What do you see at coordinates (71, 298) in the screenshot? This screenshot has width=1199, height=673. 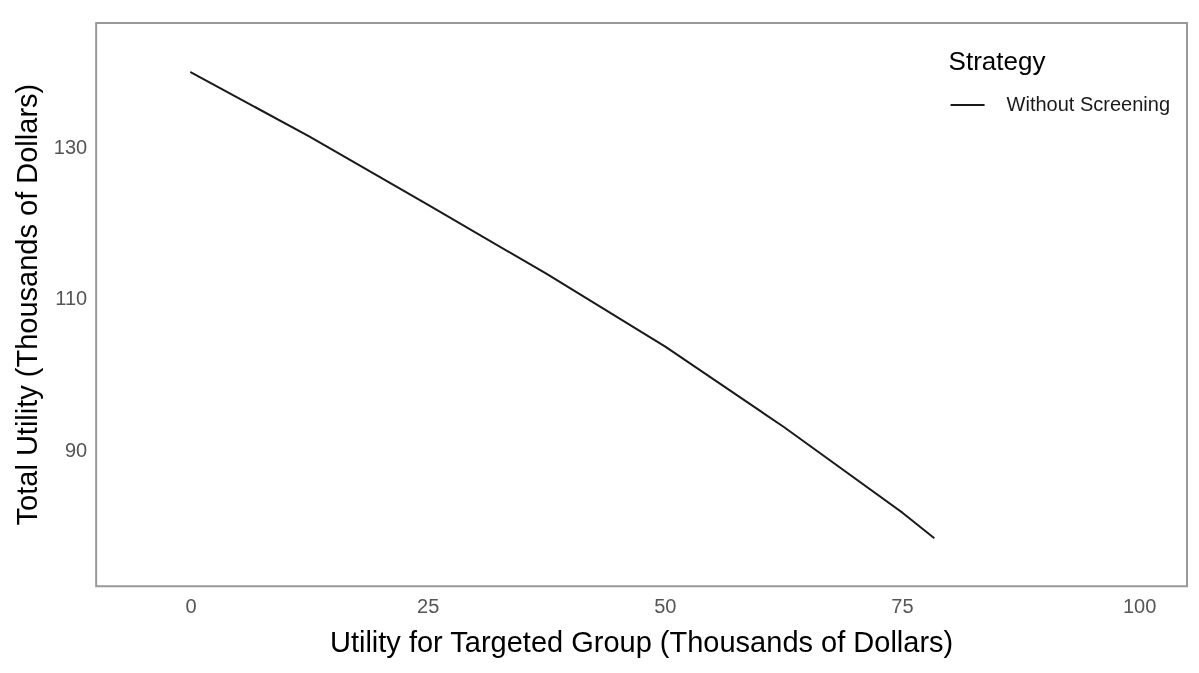 I see `y-tick-label: 110` at bounding box center [71, 298].